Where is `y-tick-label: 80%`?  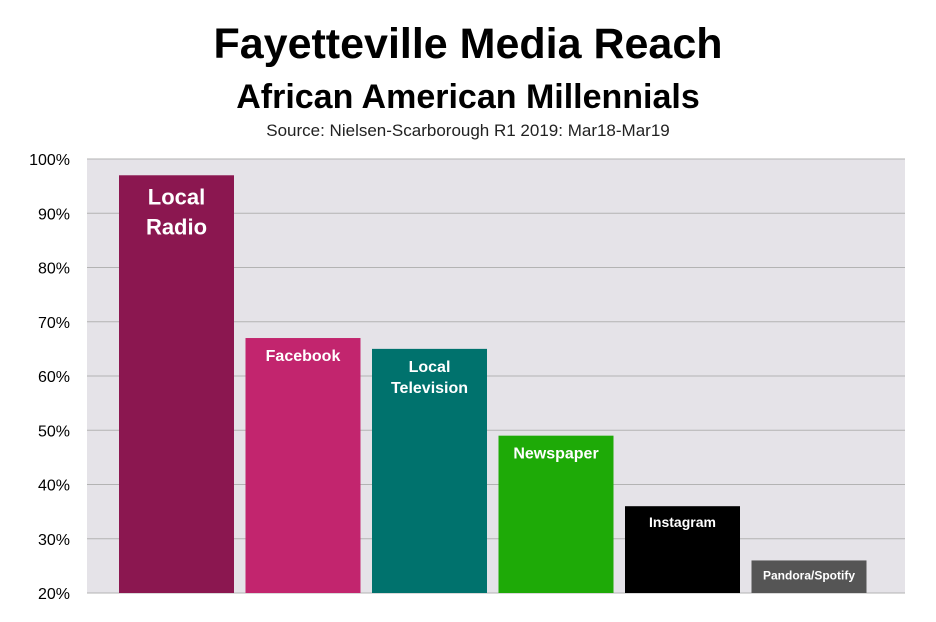 y-tick-label: 80% is located at coordinates (54, 269).